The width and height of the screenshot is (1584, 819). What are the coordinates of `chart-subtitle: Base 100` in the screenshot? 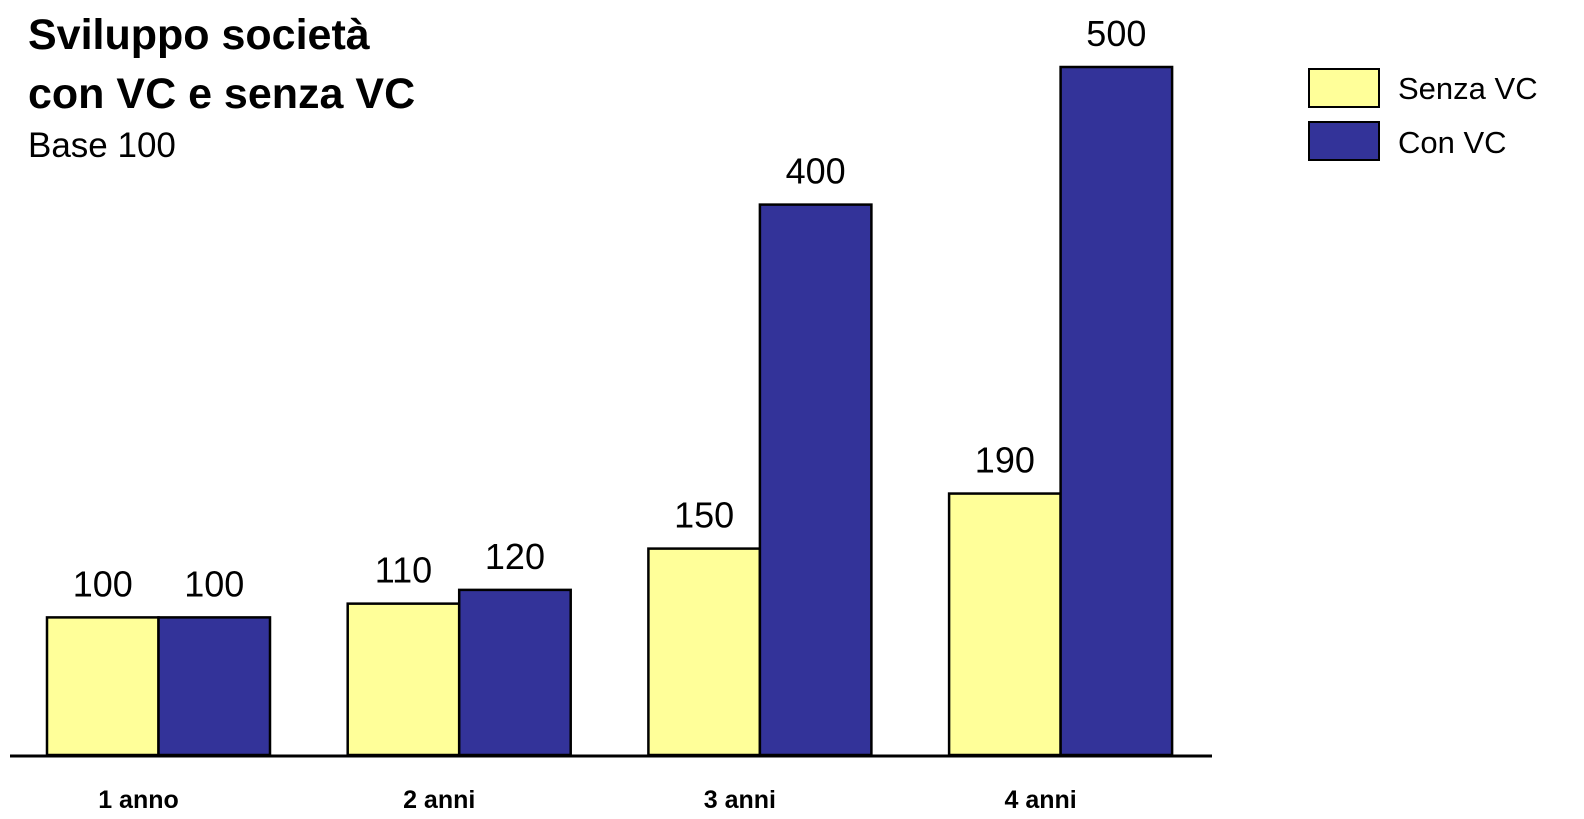 It's located at (102, 145).